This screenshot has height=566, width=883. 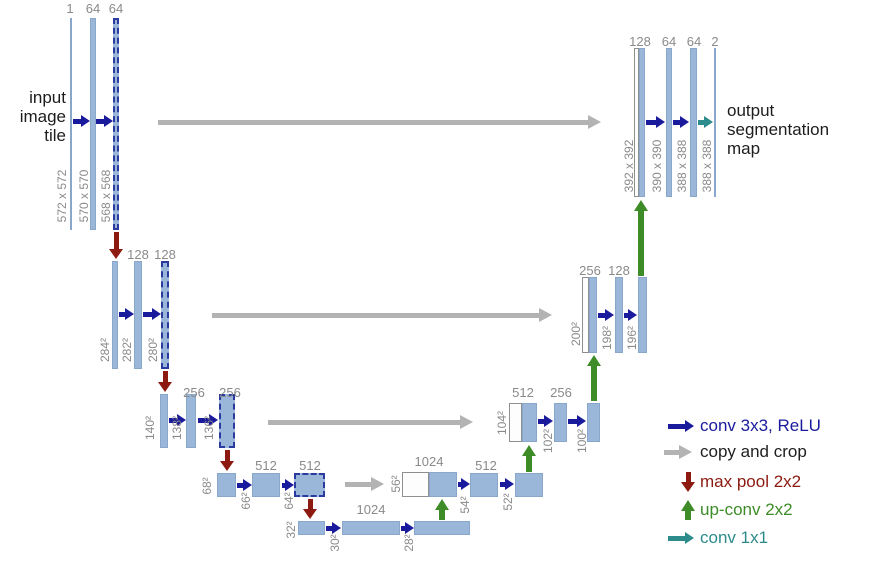 I want to click on spatial-size-label: 104², so click(x=502, y=423).